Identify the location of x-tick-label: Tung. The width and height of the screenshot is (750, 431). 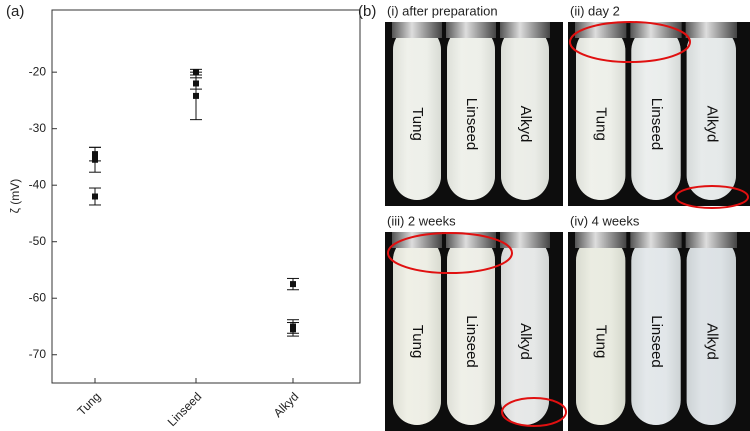
(88, 403).